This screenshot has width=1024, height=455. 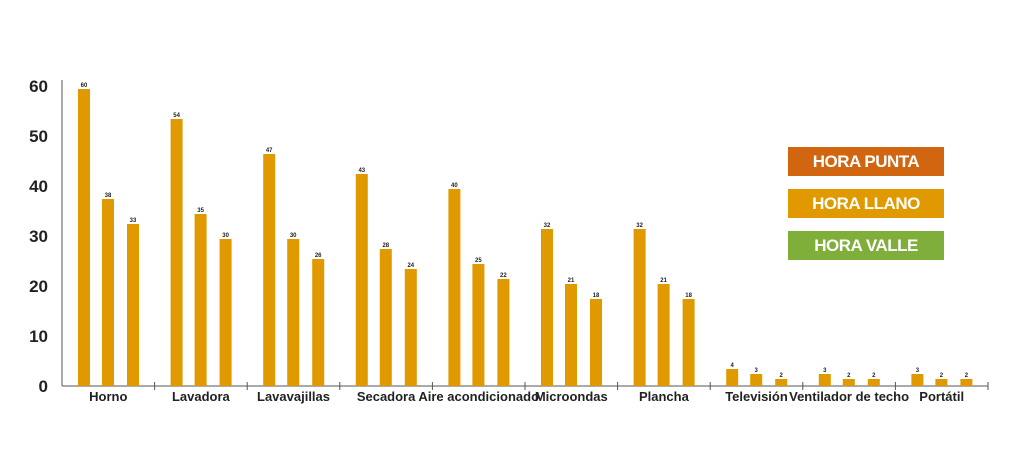 What do you see at coordinates (38, 136) in the screenshot?
I see `y-tick-label: 50` at bounding box center [38, 136].